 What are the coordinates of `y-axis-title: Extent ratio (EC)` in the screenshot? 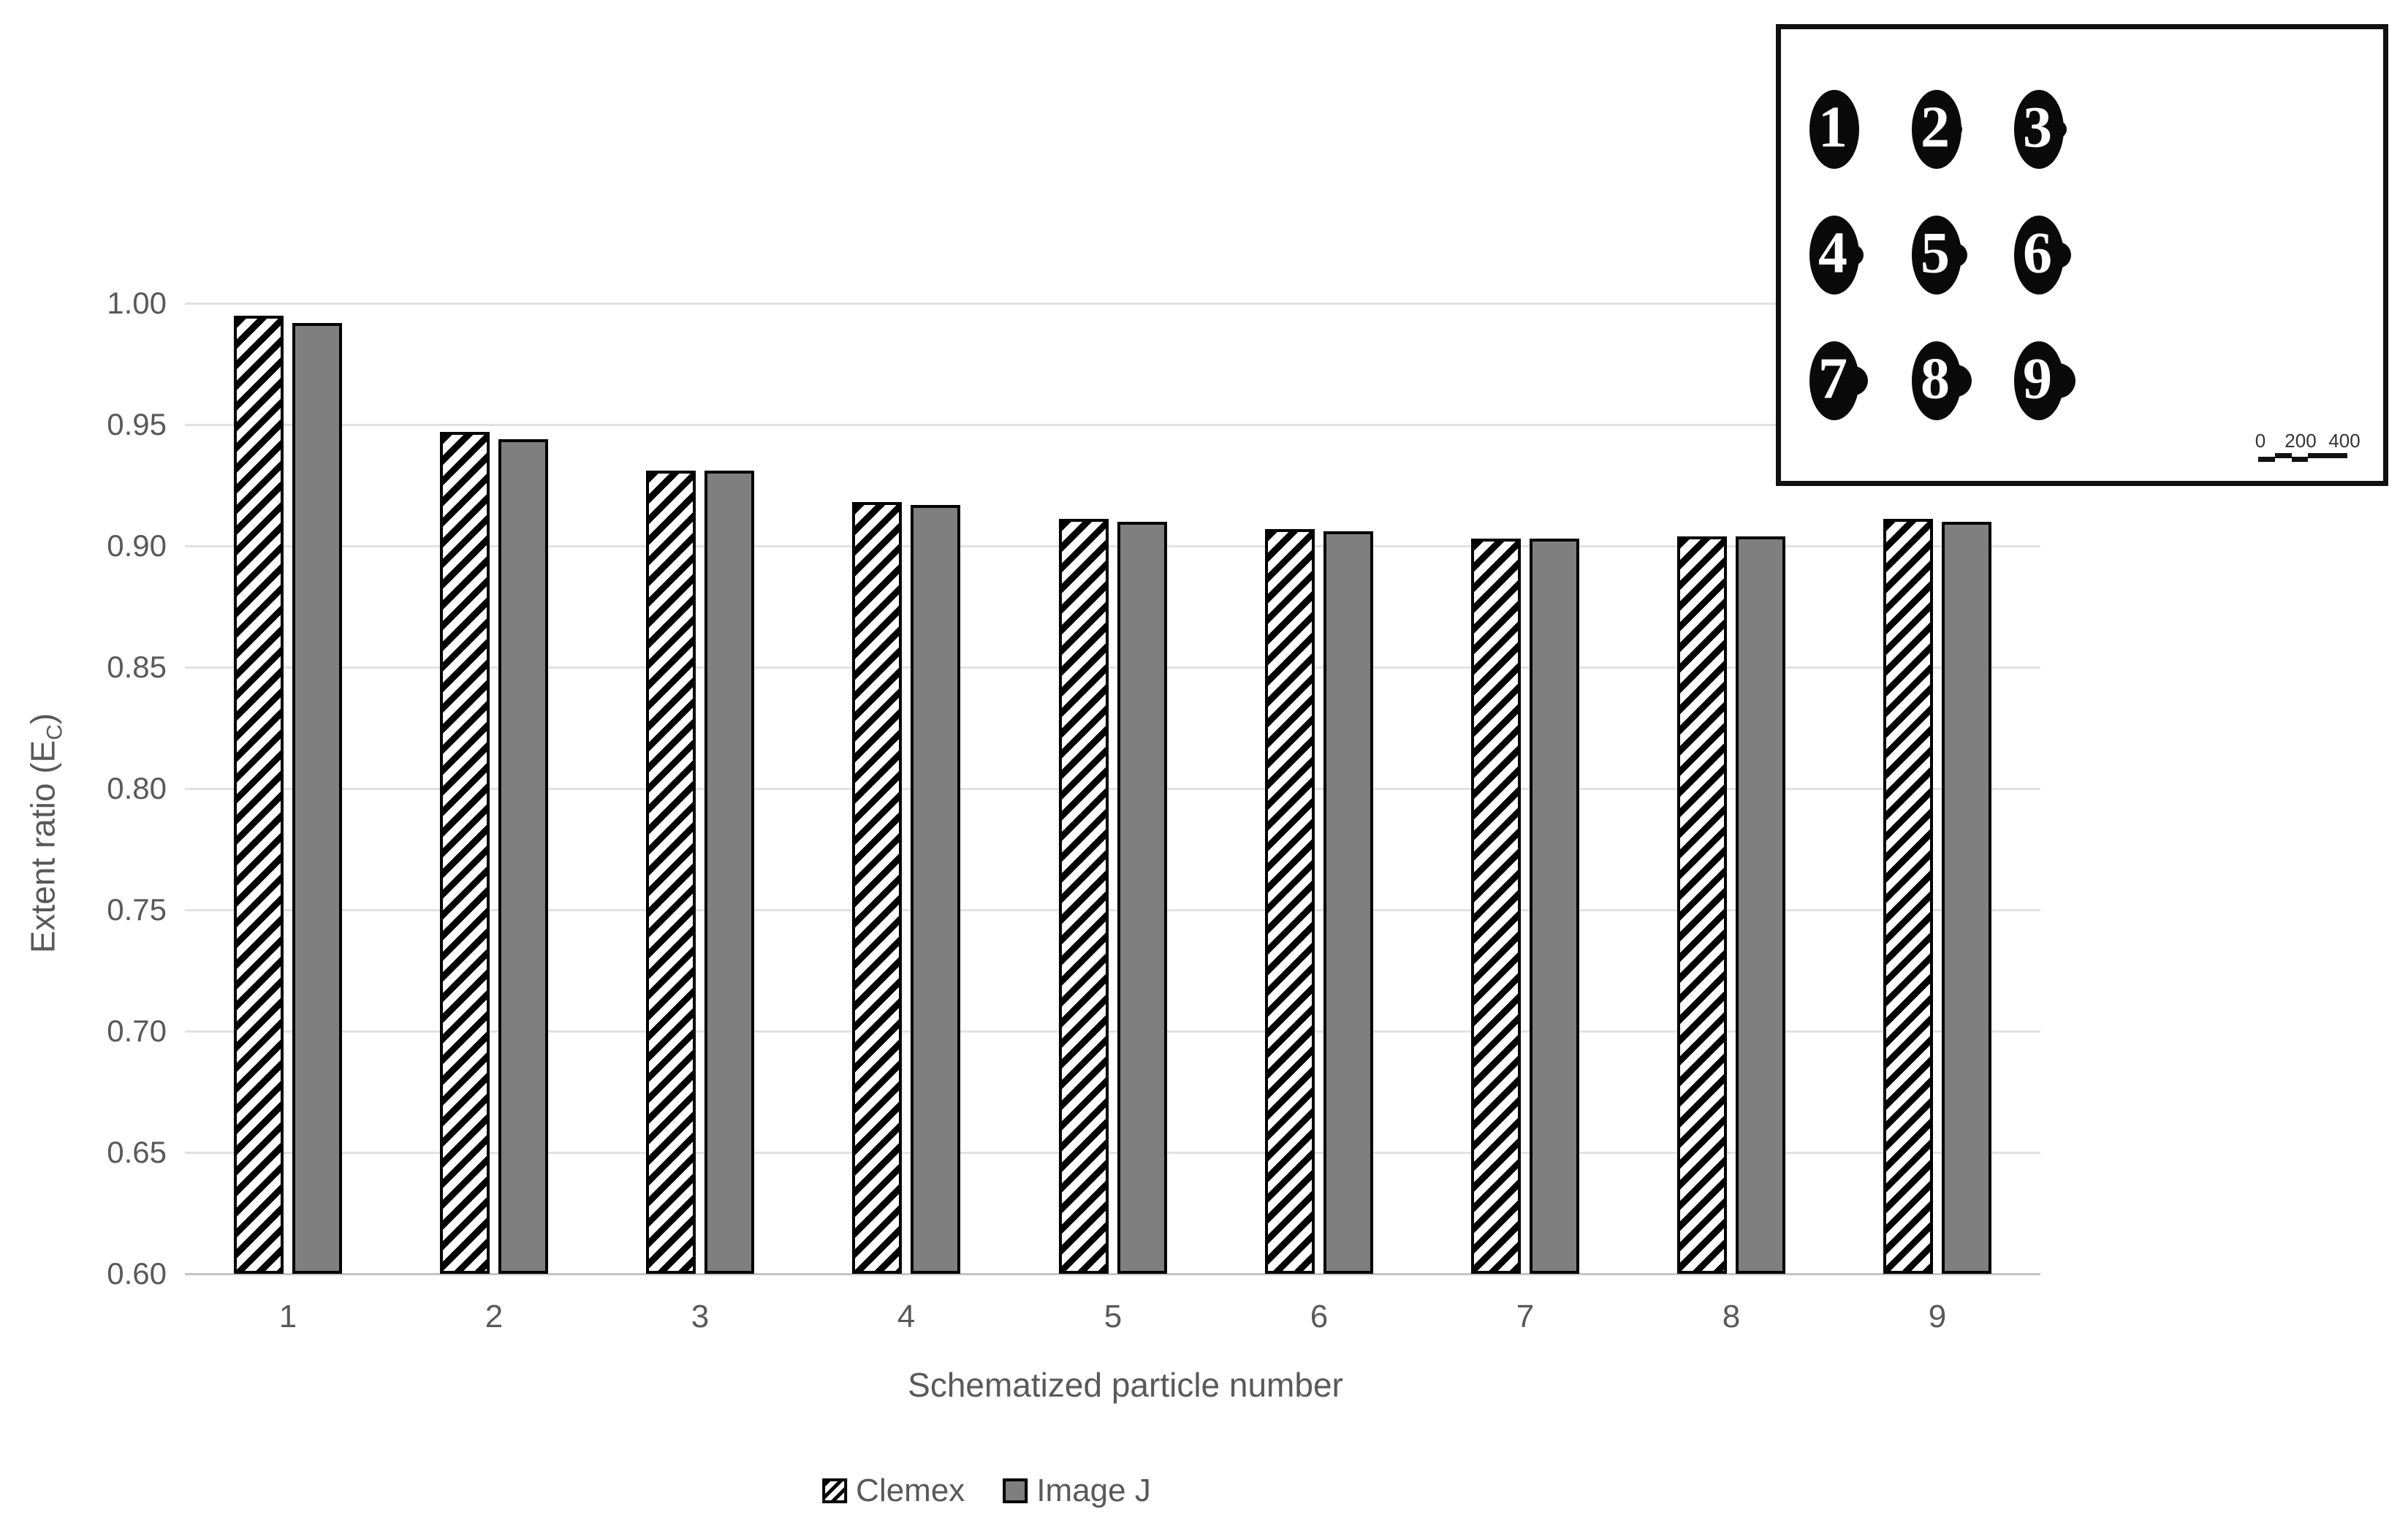 It's located at (45, 833).